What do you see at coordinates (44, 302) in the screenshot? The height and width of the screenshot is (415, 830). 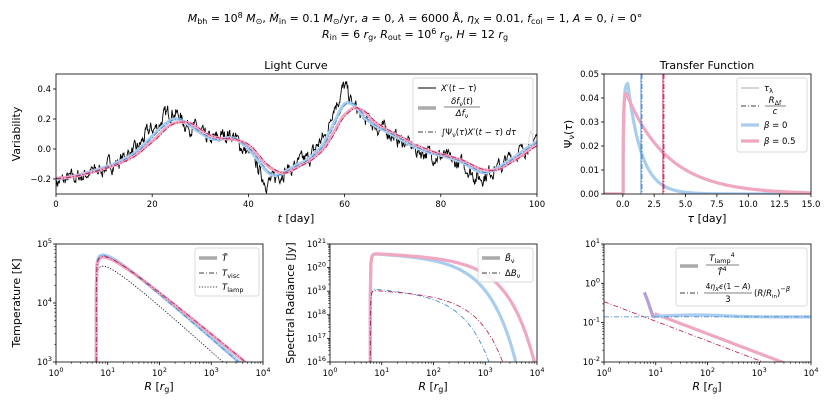 I see `temp-ytick: 10⁴` at bounding box center [44, 302].